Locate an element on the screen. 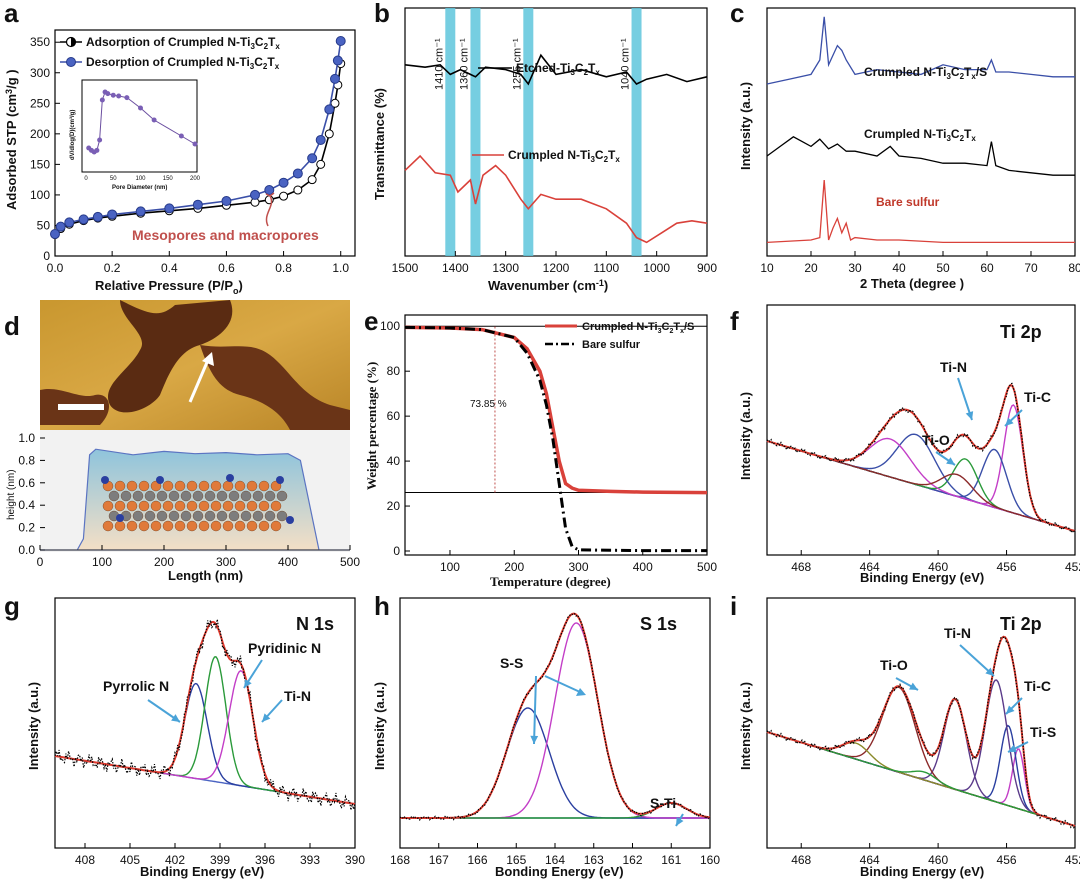 The image size is (1080, 883). inset-x-tick-label: 100 is located at coordinates (140, 179).